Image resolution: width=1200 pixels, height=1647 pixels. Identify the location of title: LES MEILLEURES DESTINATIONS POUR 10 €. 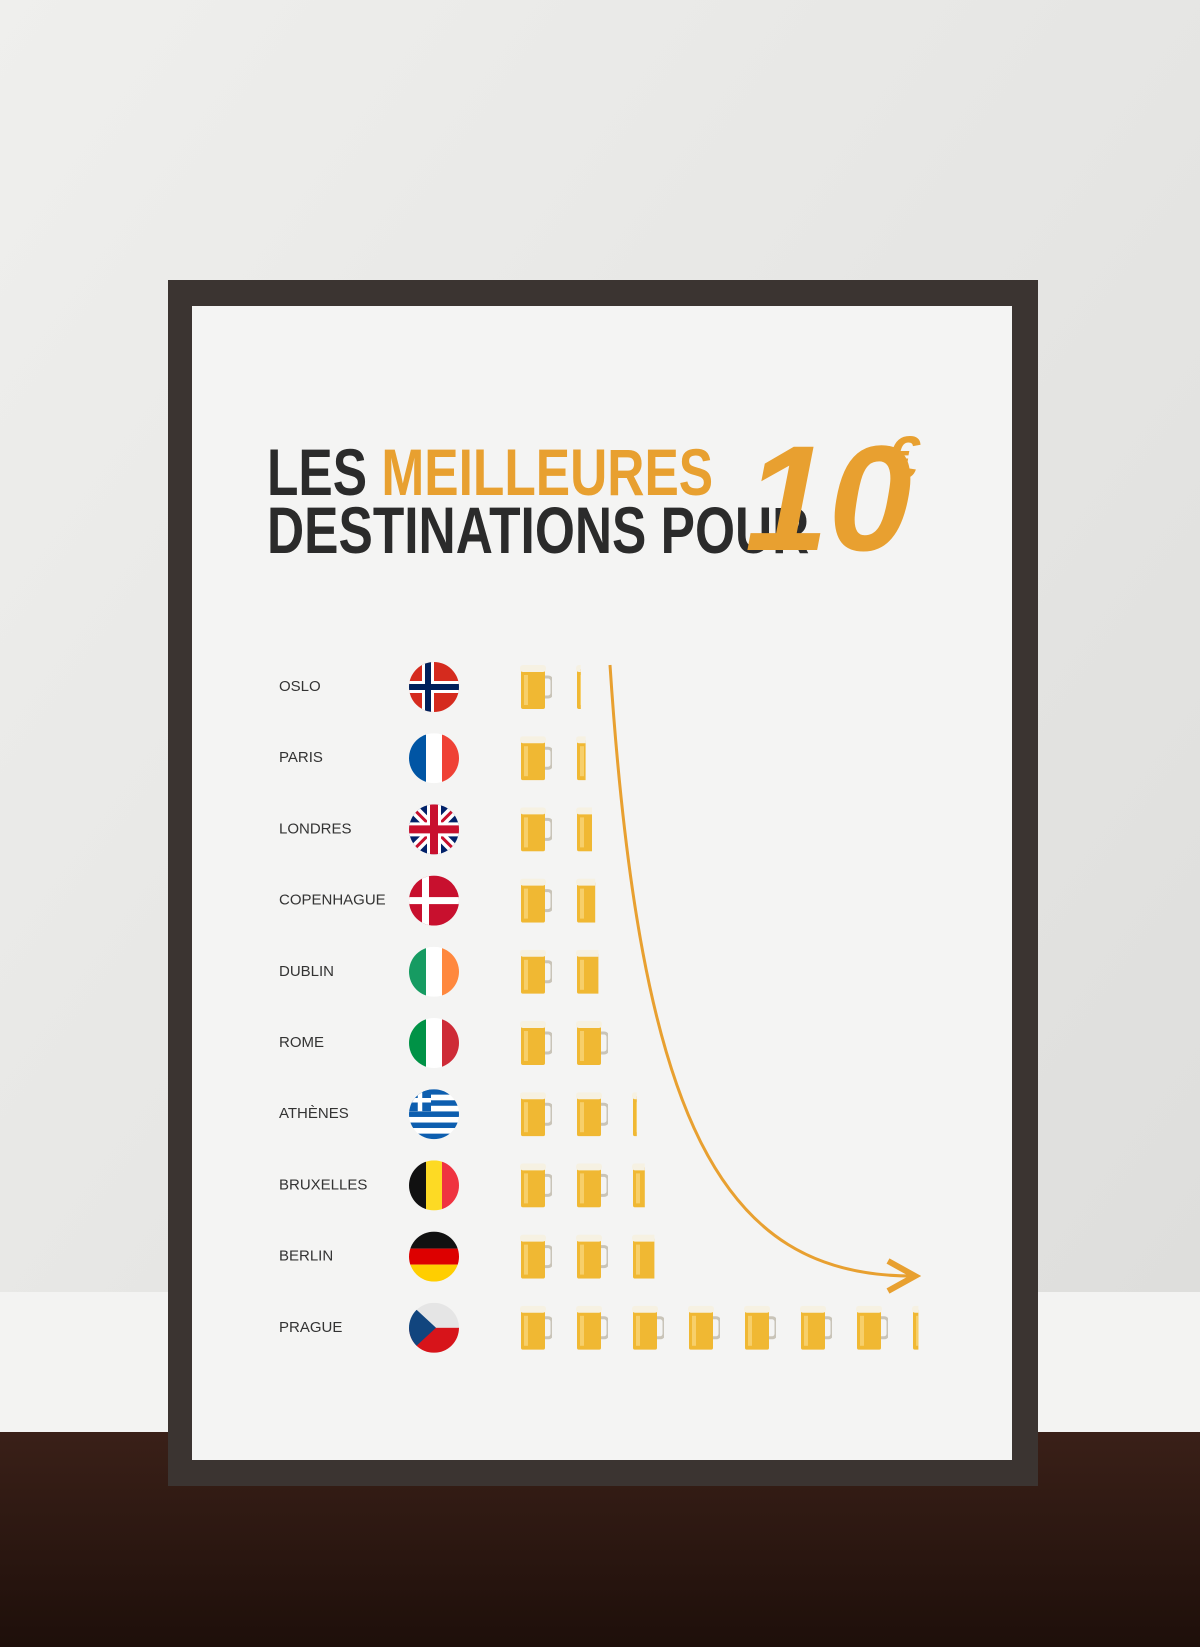
(594, 498).